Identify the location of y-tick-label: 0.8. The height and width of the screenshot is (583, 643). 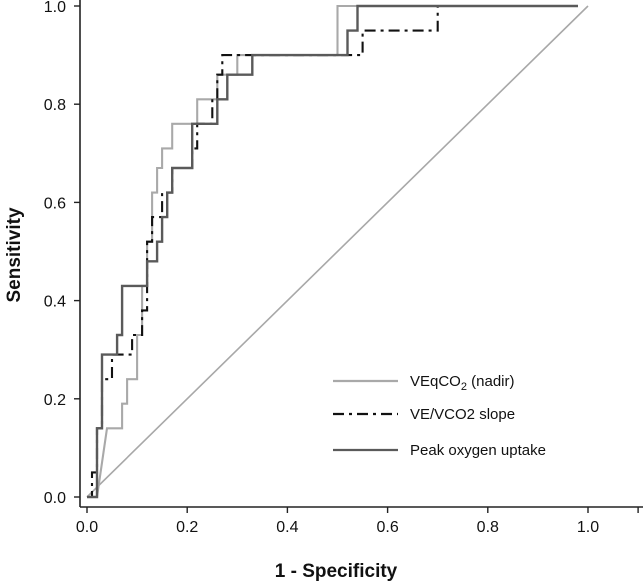
(55, 105).